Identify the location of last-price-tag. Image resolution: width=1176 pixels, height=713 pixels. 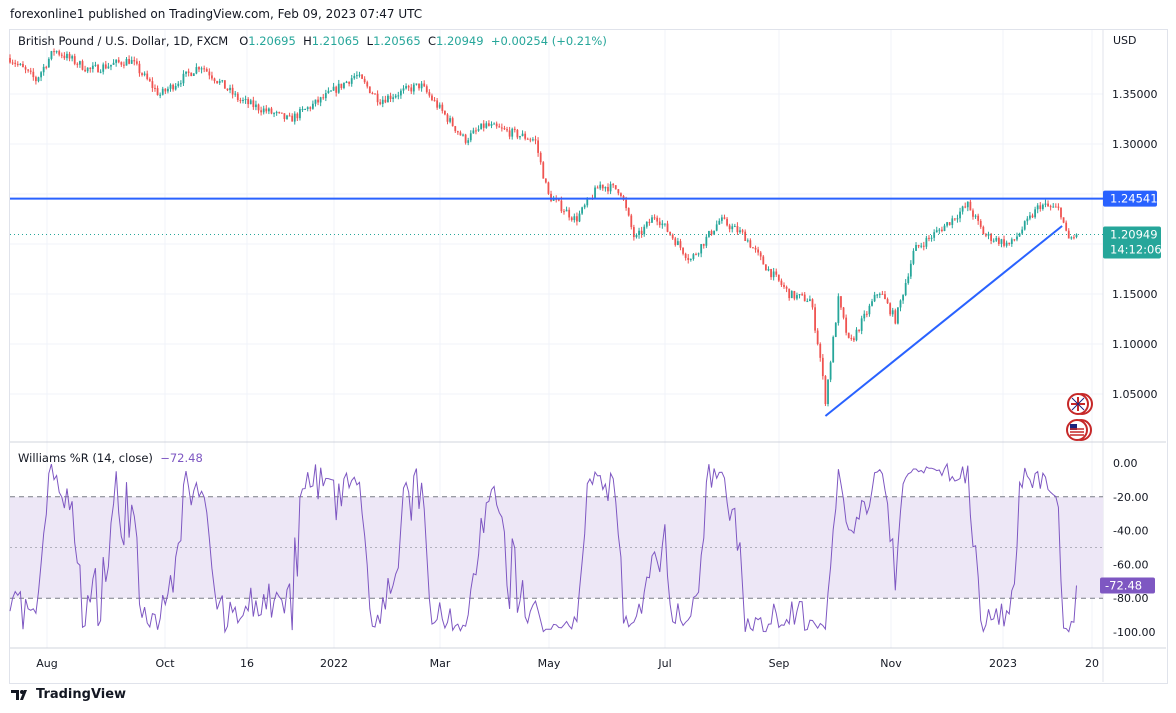
(1132, 242).